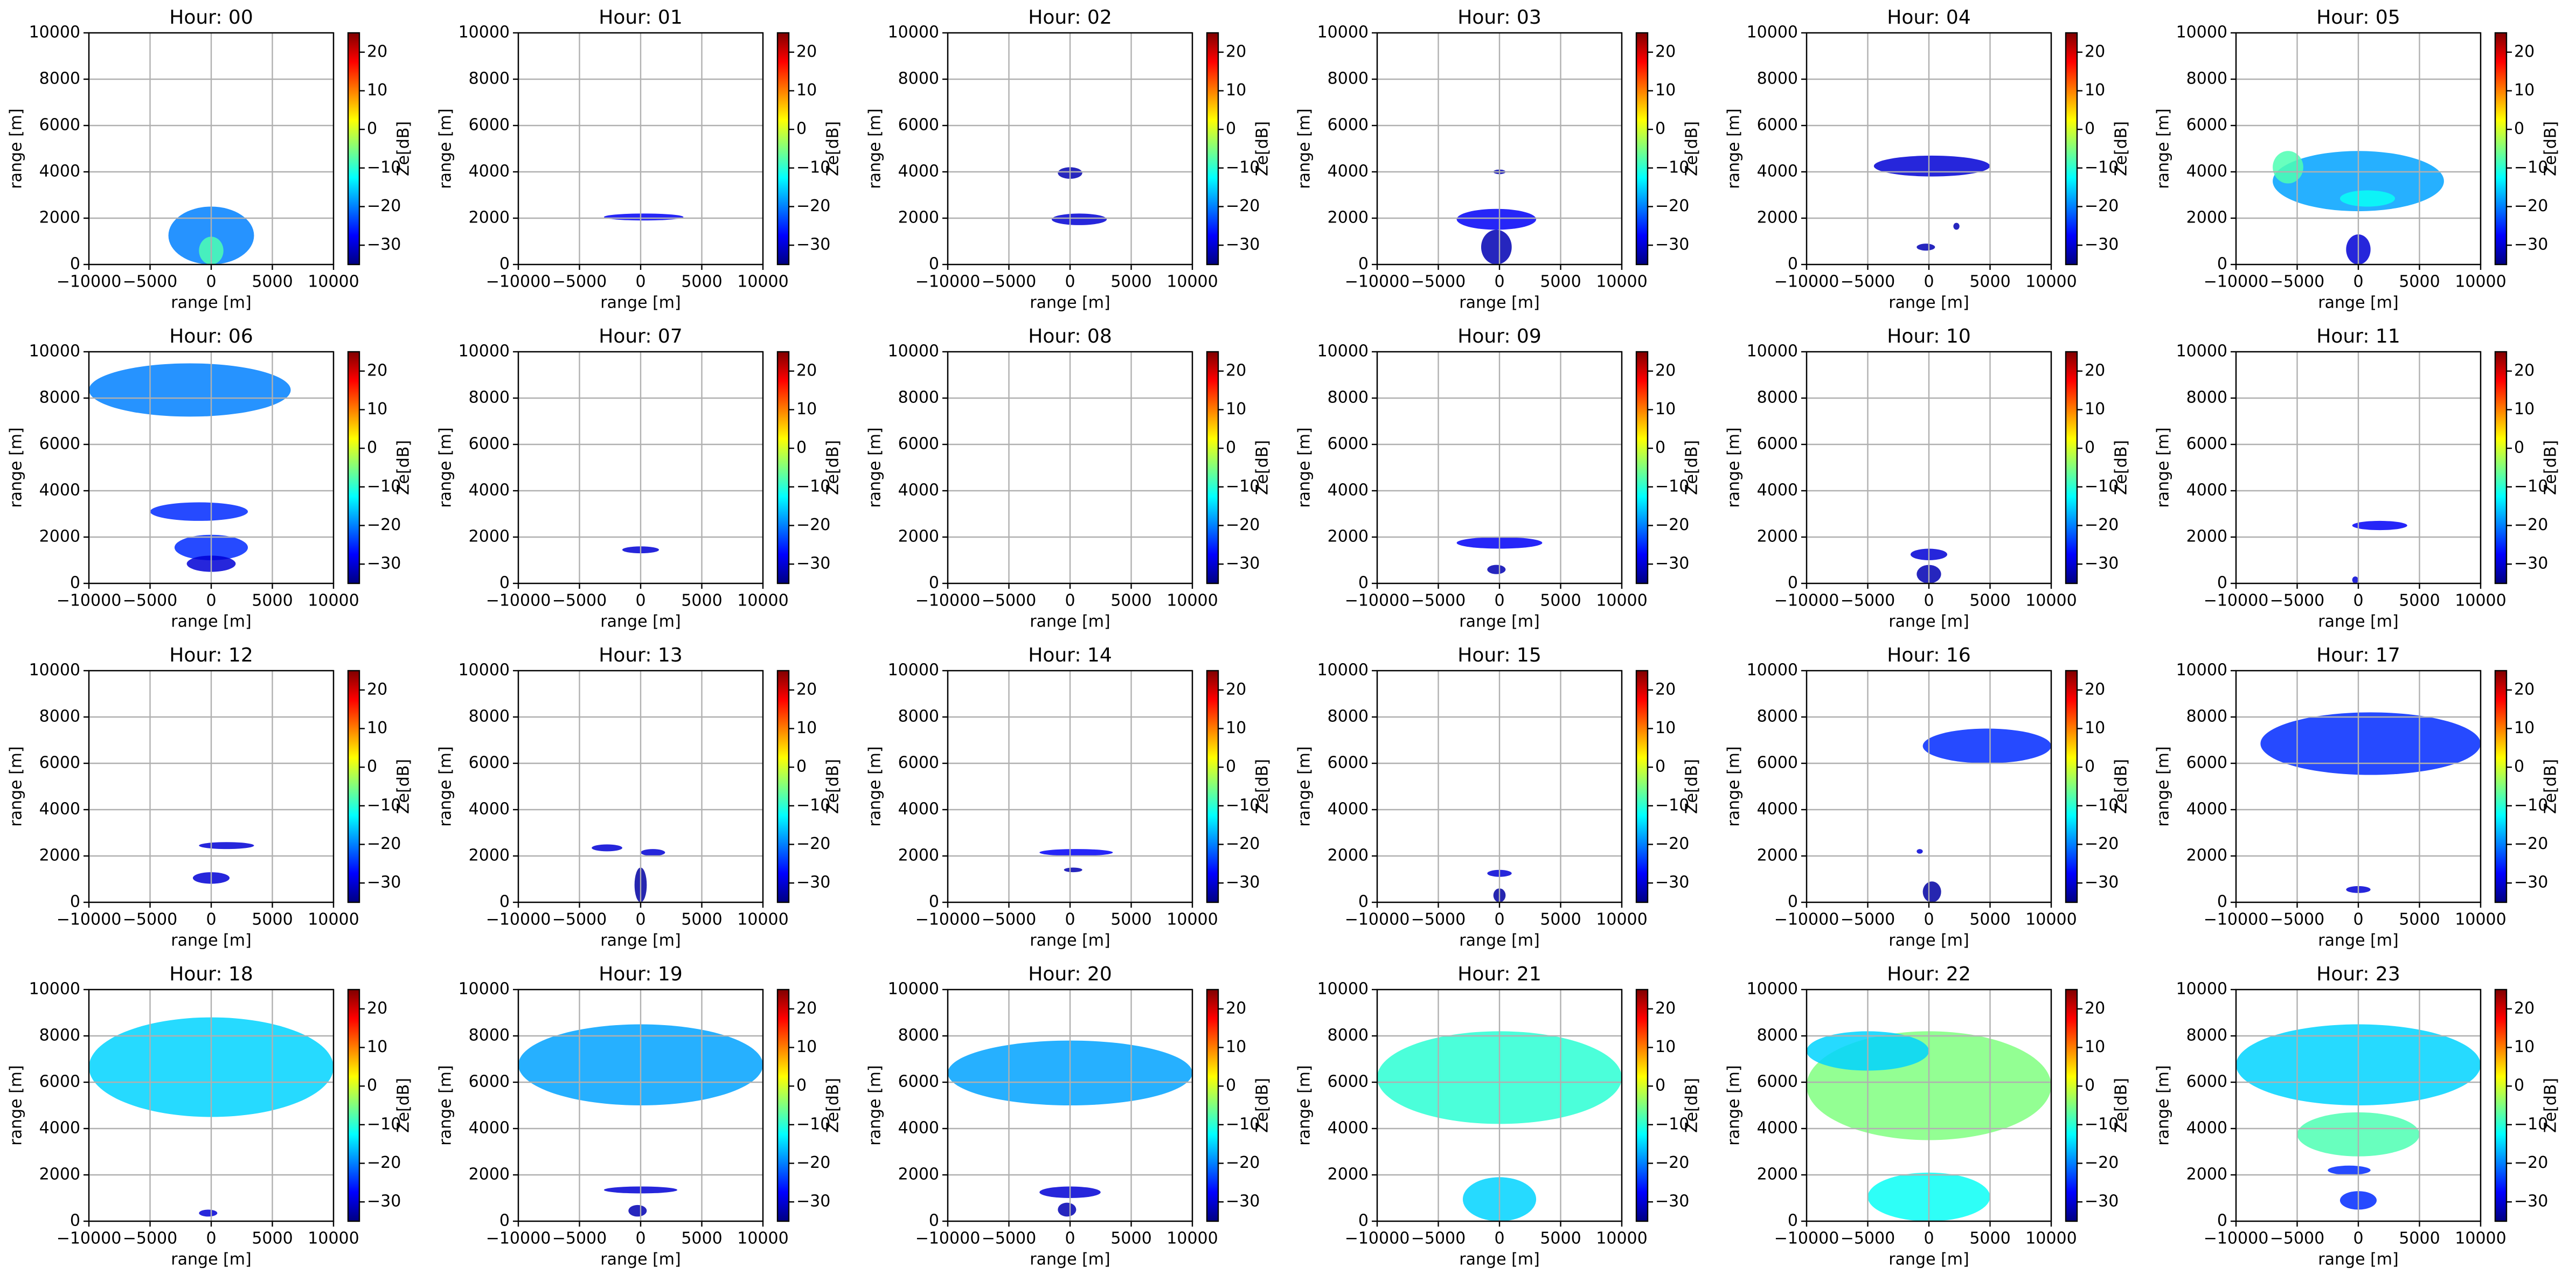  I want to click on x-tick-label: 5000, so click(1130, 1238).